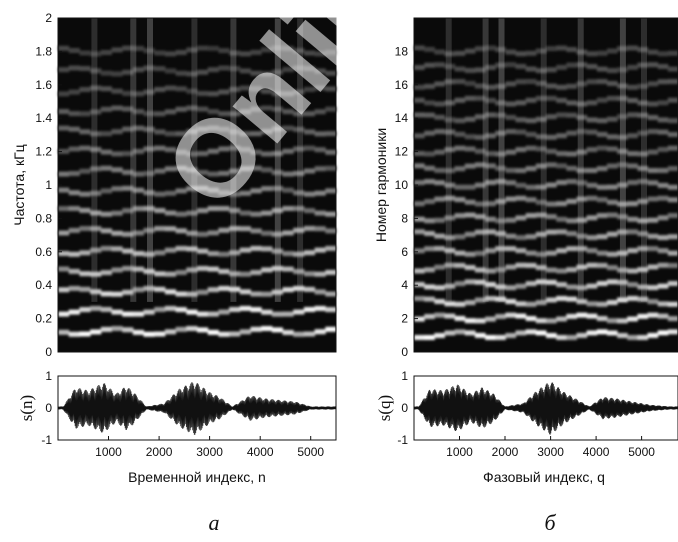 This screenshot has width=678, height=542. I want to click on y-tick-label: 1.6, so click(43, 85).